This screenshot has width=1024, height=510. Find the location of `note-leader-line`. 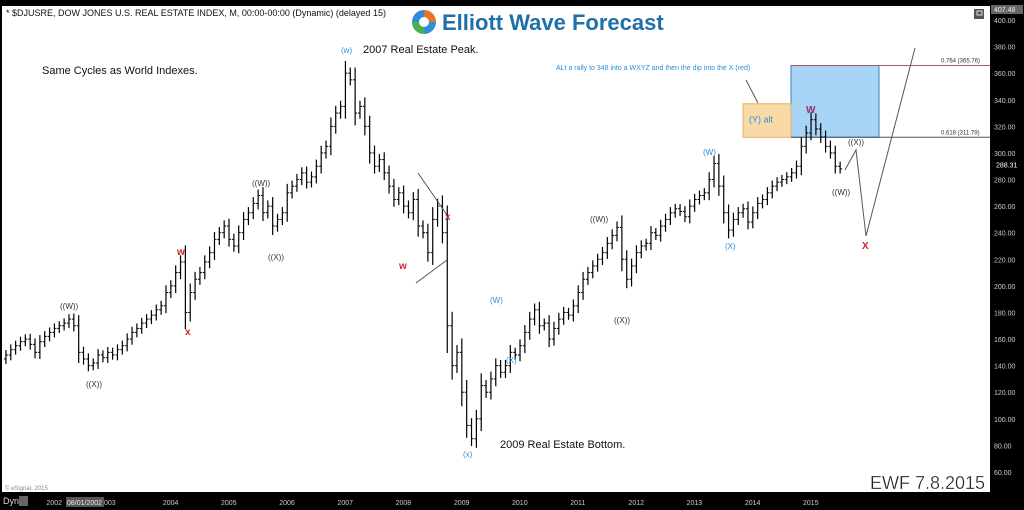

note-leader-line is located at coordinates (752, 91).